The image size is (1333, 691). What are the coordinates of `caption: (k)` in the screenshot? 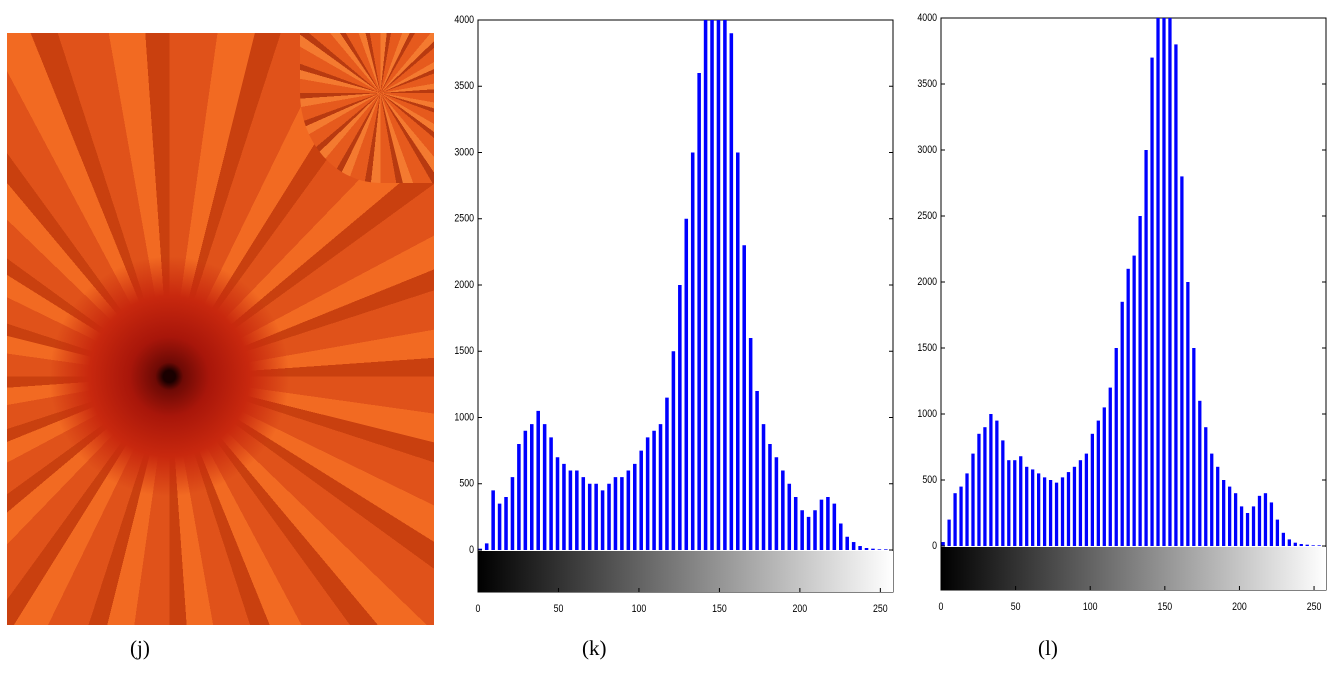 It's located at (594, 648).